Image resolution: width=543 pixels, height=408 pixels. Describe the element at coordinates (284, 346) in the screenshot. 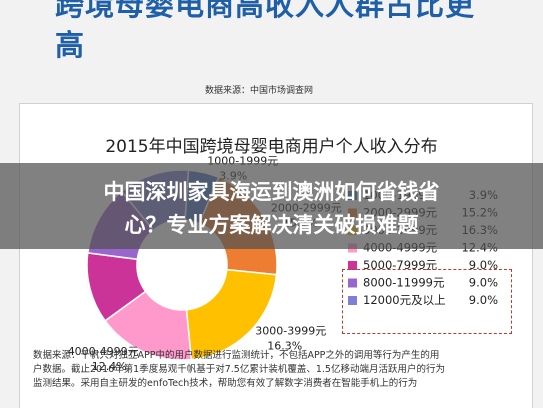

I see `slice-value-label: 16.3%` at that location.